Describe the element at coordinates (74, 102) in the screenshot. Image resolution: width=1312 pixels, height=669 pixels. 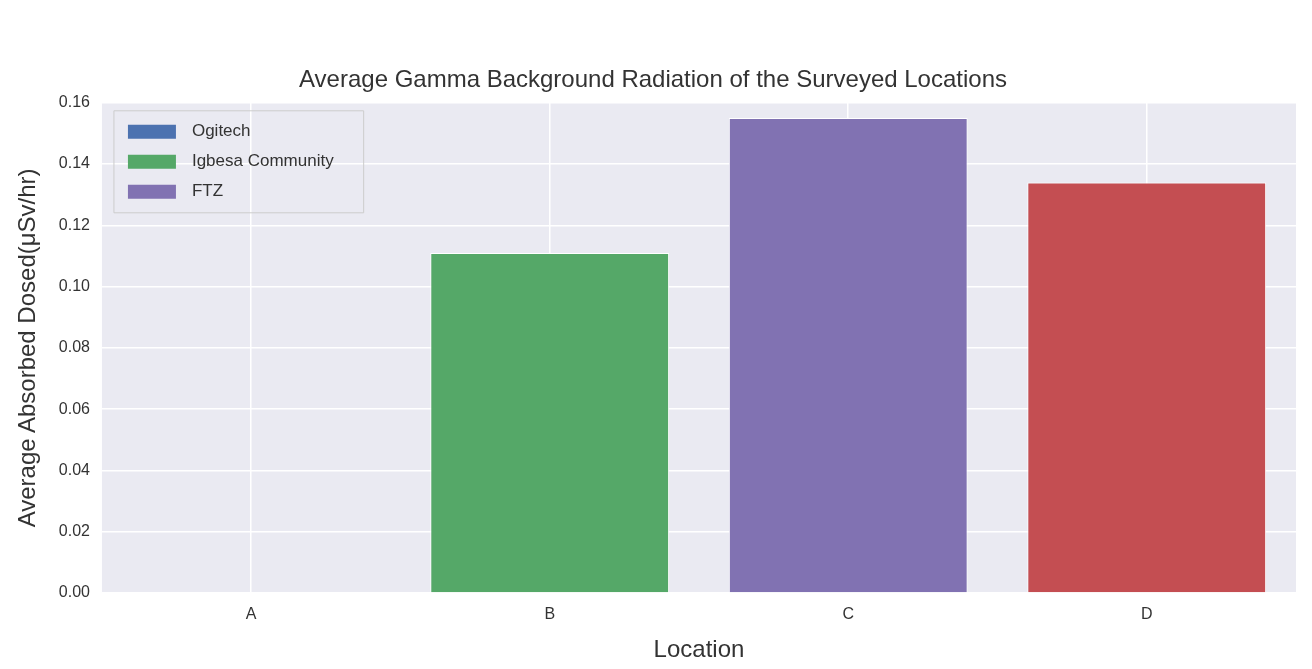
I see `y-tick-label: 0.16` at that location.